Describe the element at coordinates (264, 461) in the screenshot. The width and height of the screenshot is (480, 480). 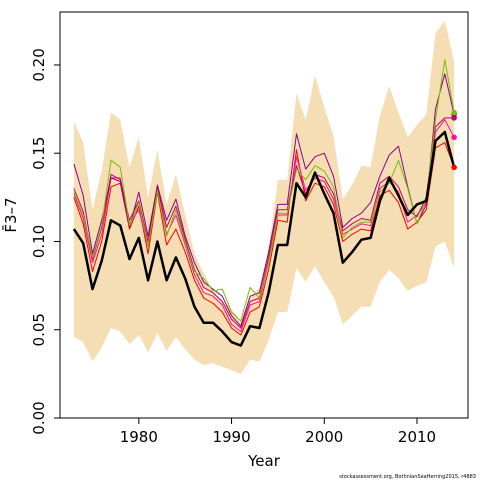
I see `x-axis-title: Year` at that location.